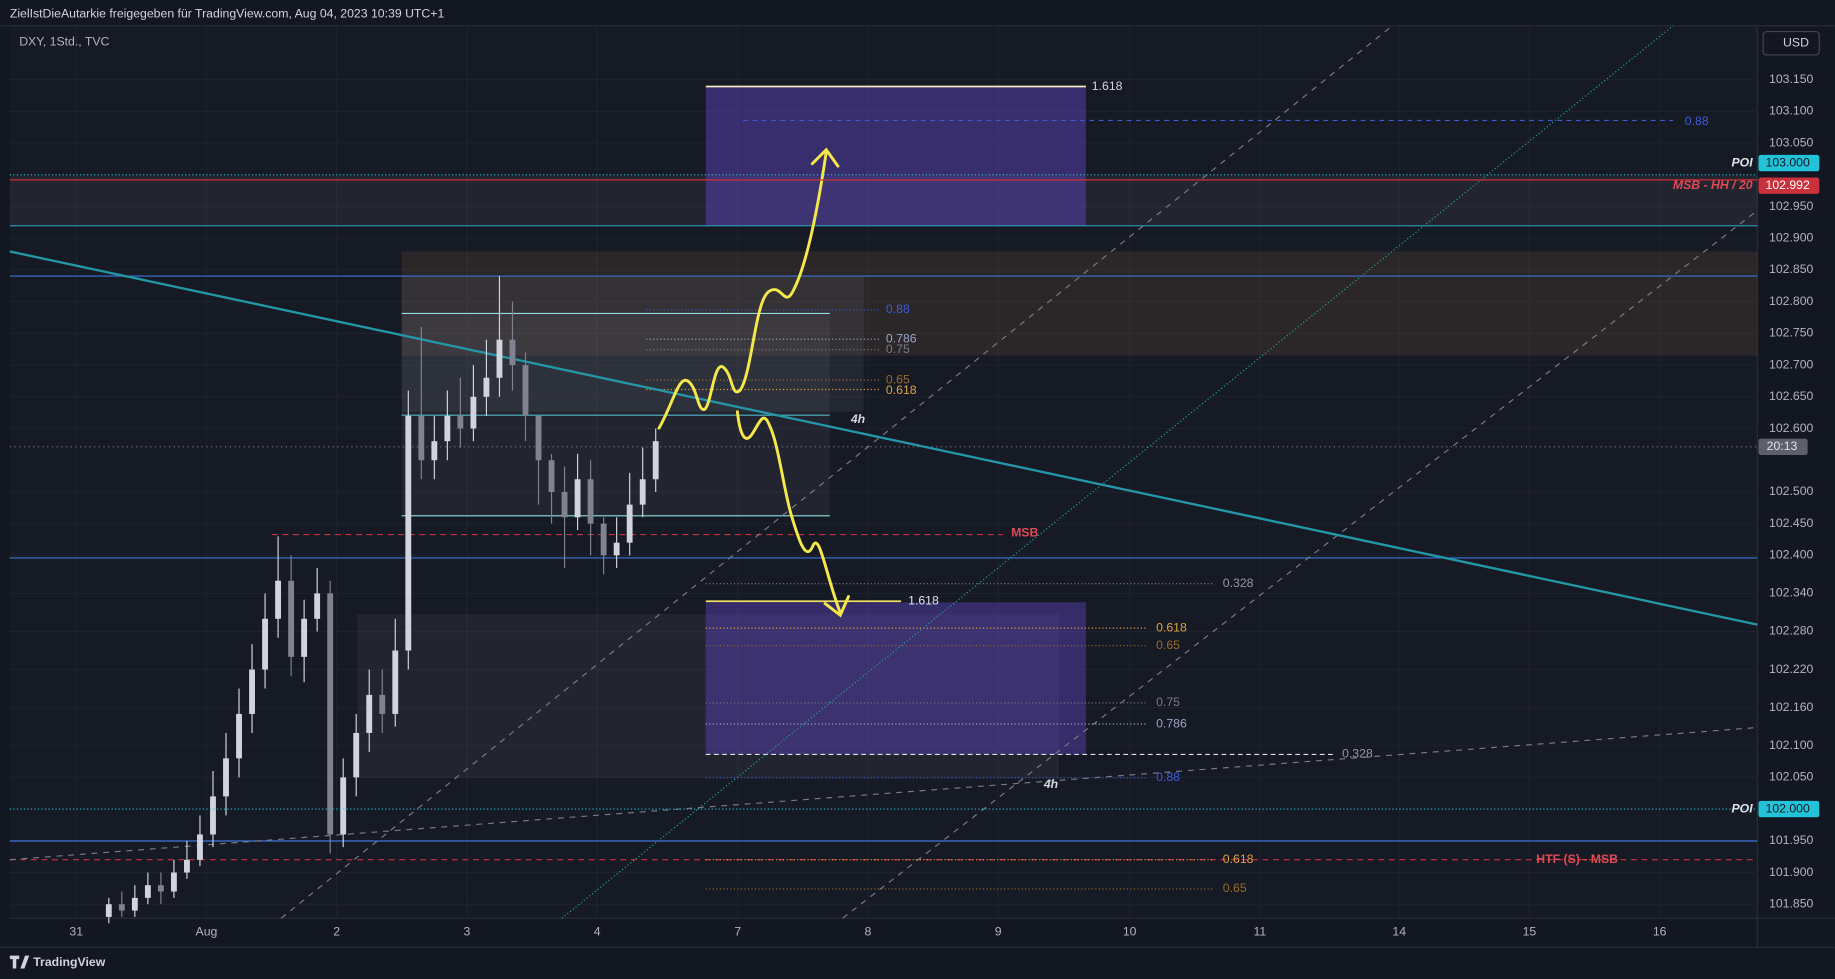 The height and width of the screenshot is (979, 1835). What do you see at coordinates (207, 931) in the screenshot?
I see `x-tick-label: Aug` at bounding box center [207, 931].